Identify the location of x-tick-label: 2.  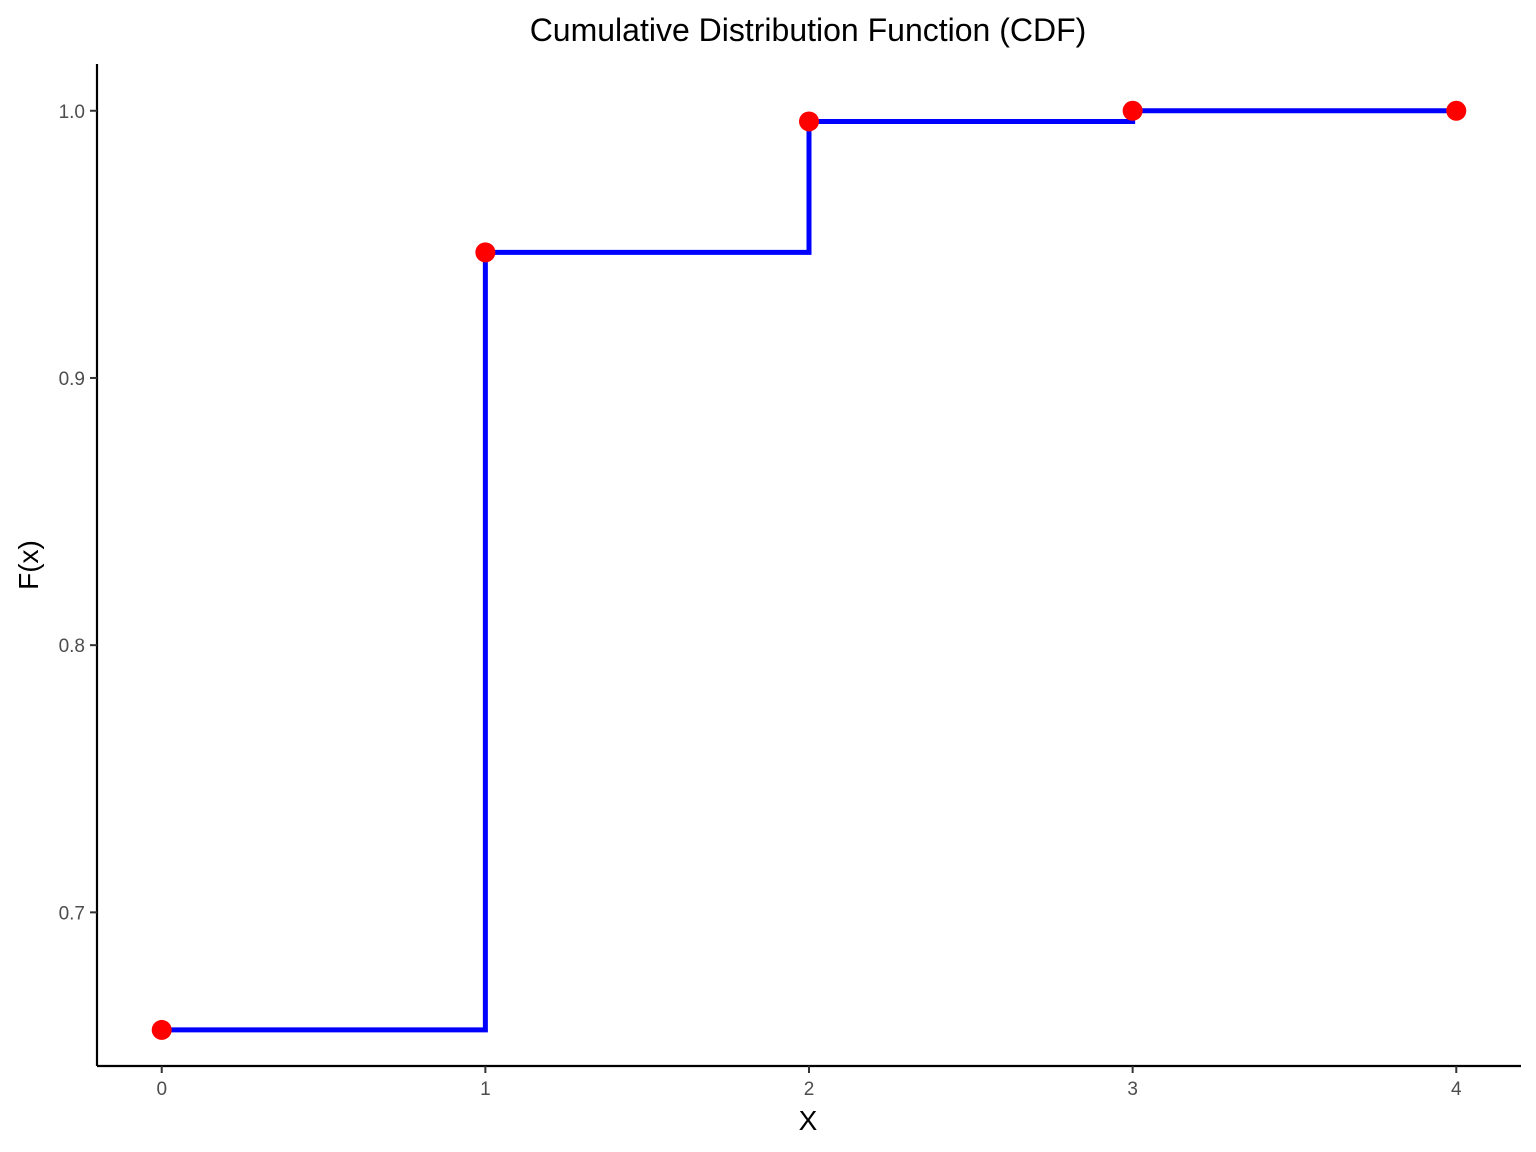
(809, 1089).